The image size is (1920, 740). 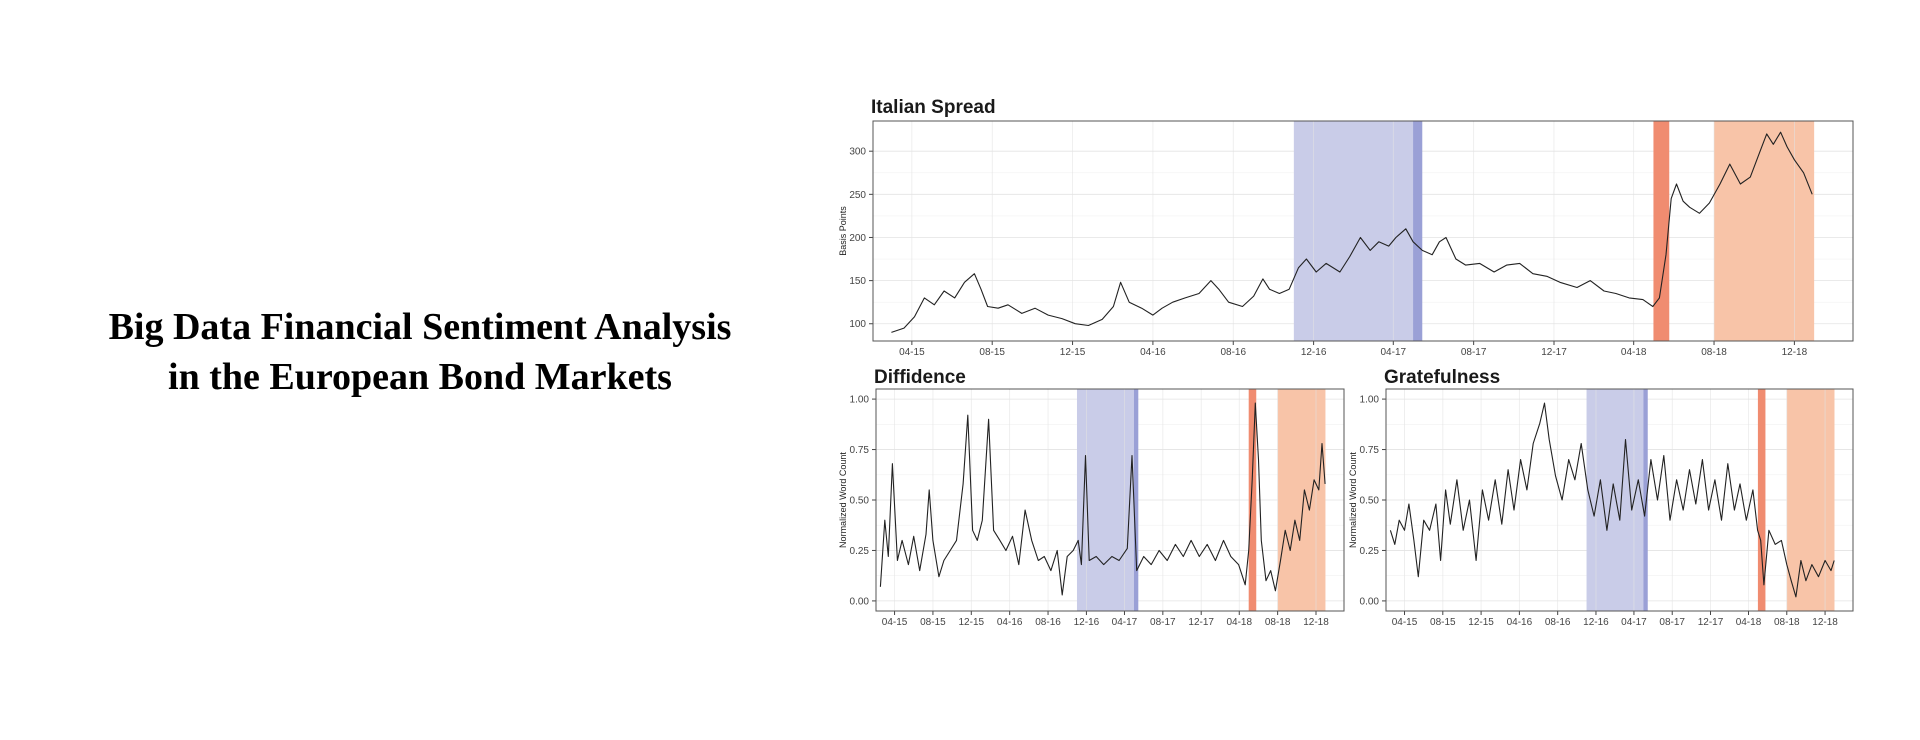 I want to click on y-tick-label: 200, so click(x=857, y=238).